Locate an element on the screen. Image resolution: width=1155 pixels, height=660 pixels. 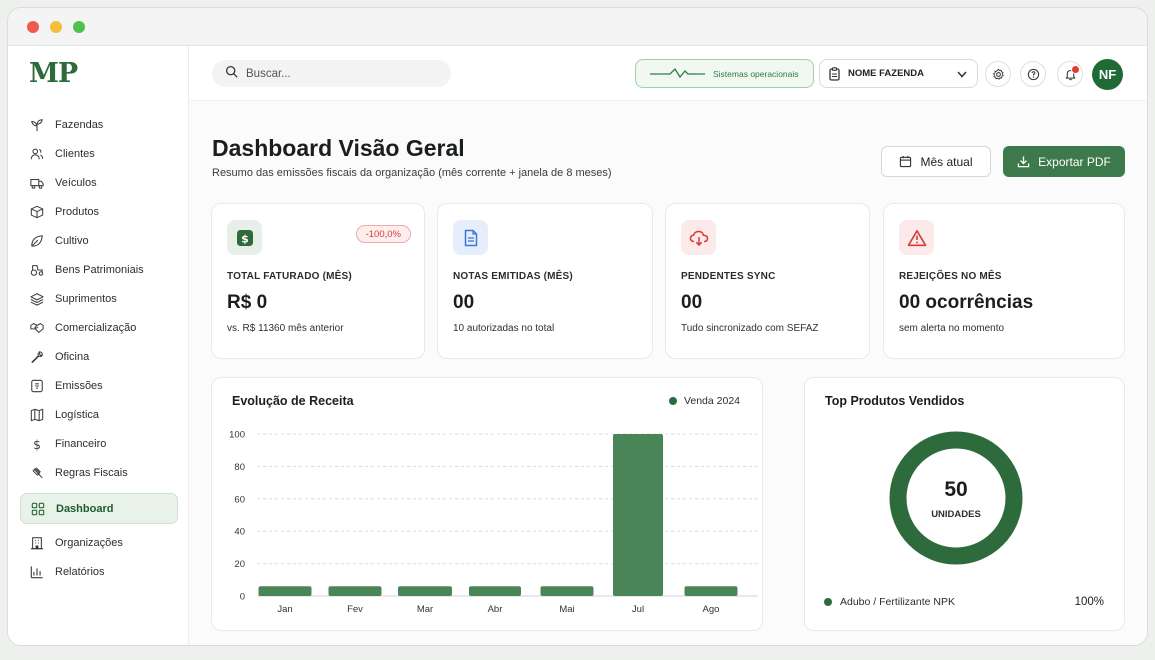
sidebar-item-clientes: Clientes is located at coordinates (99, 153).